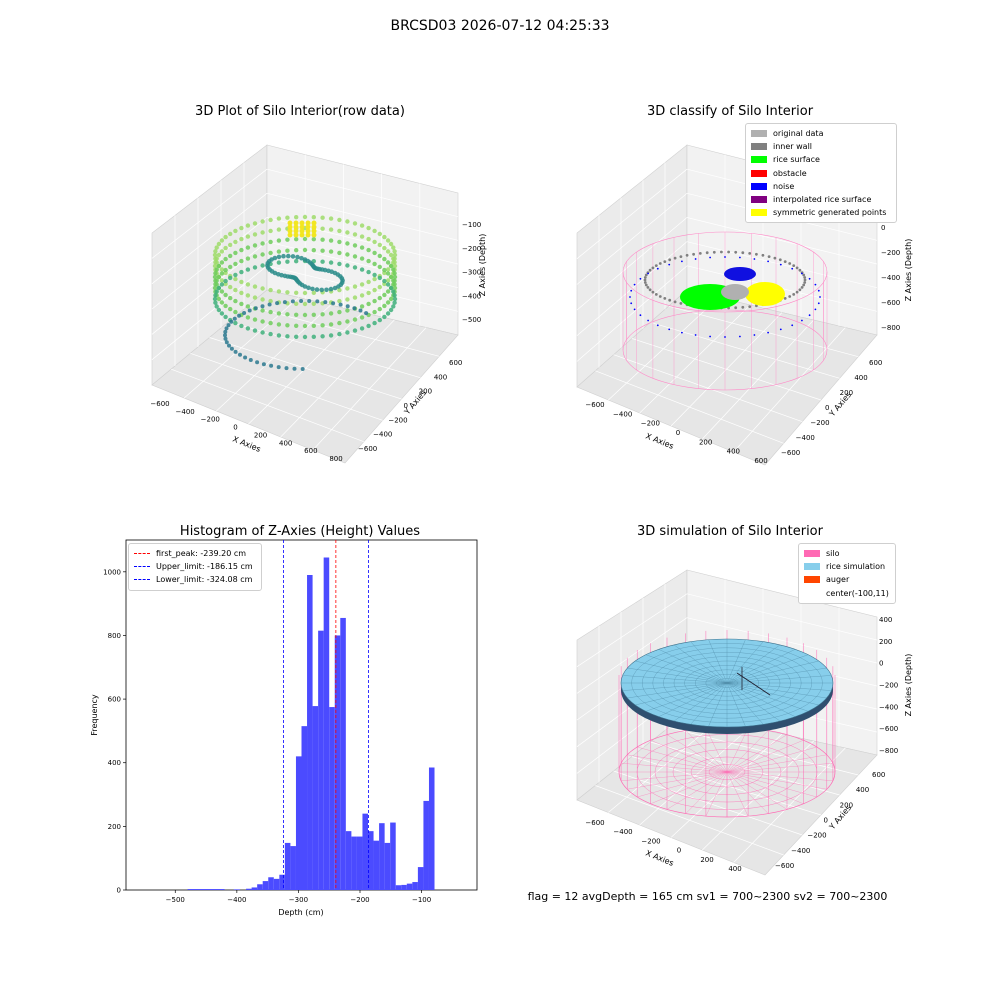 The height and width of the screenshot is (1000, 1000). I want to click on legend-label: rice simulation, so click(856, 567).